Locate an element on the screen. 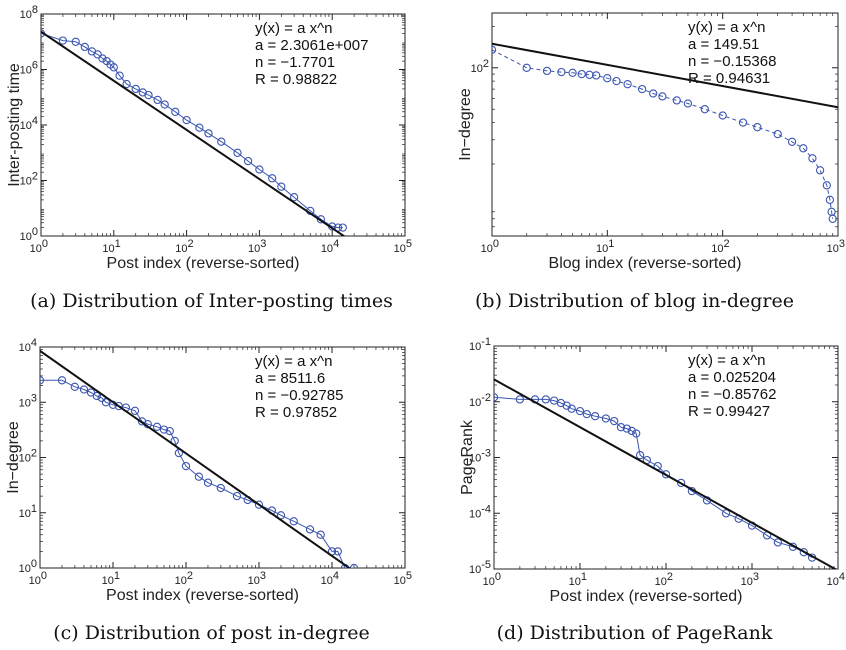 This screenshot has height=650, width=846. caption-panel-a: (a) Distribution of Inter-posting times is located at coordinates (211, 301).